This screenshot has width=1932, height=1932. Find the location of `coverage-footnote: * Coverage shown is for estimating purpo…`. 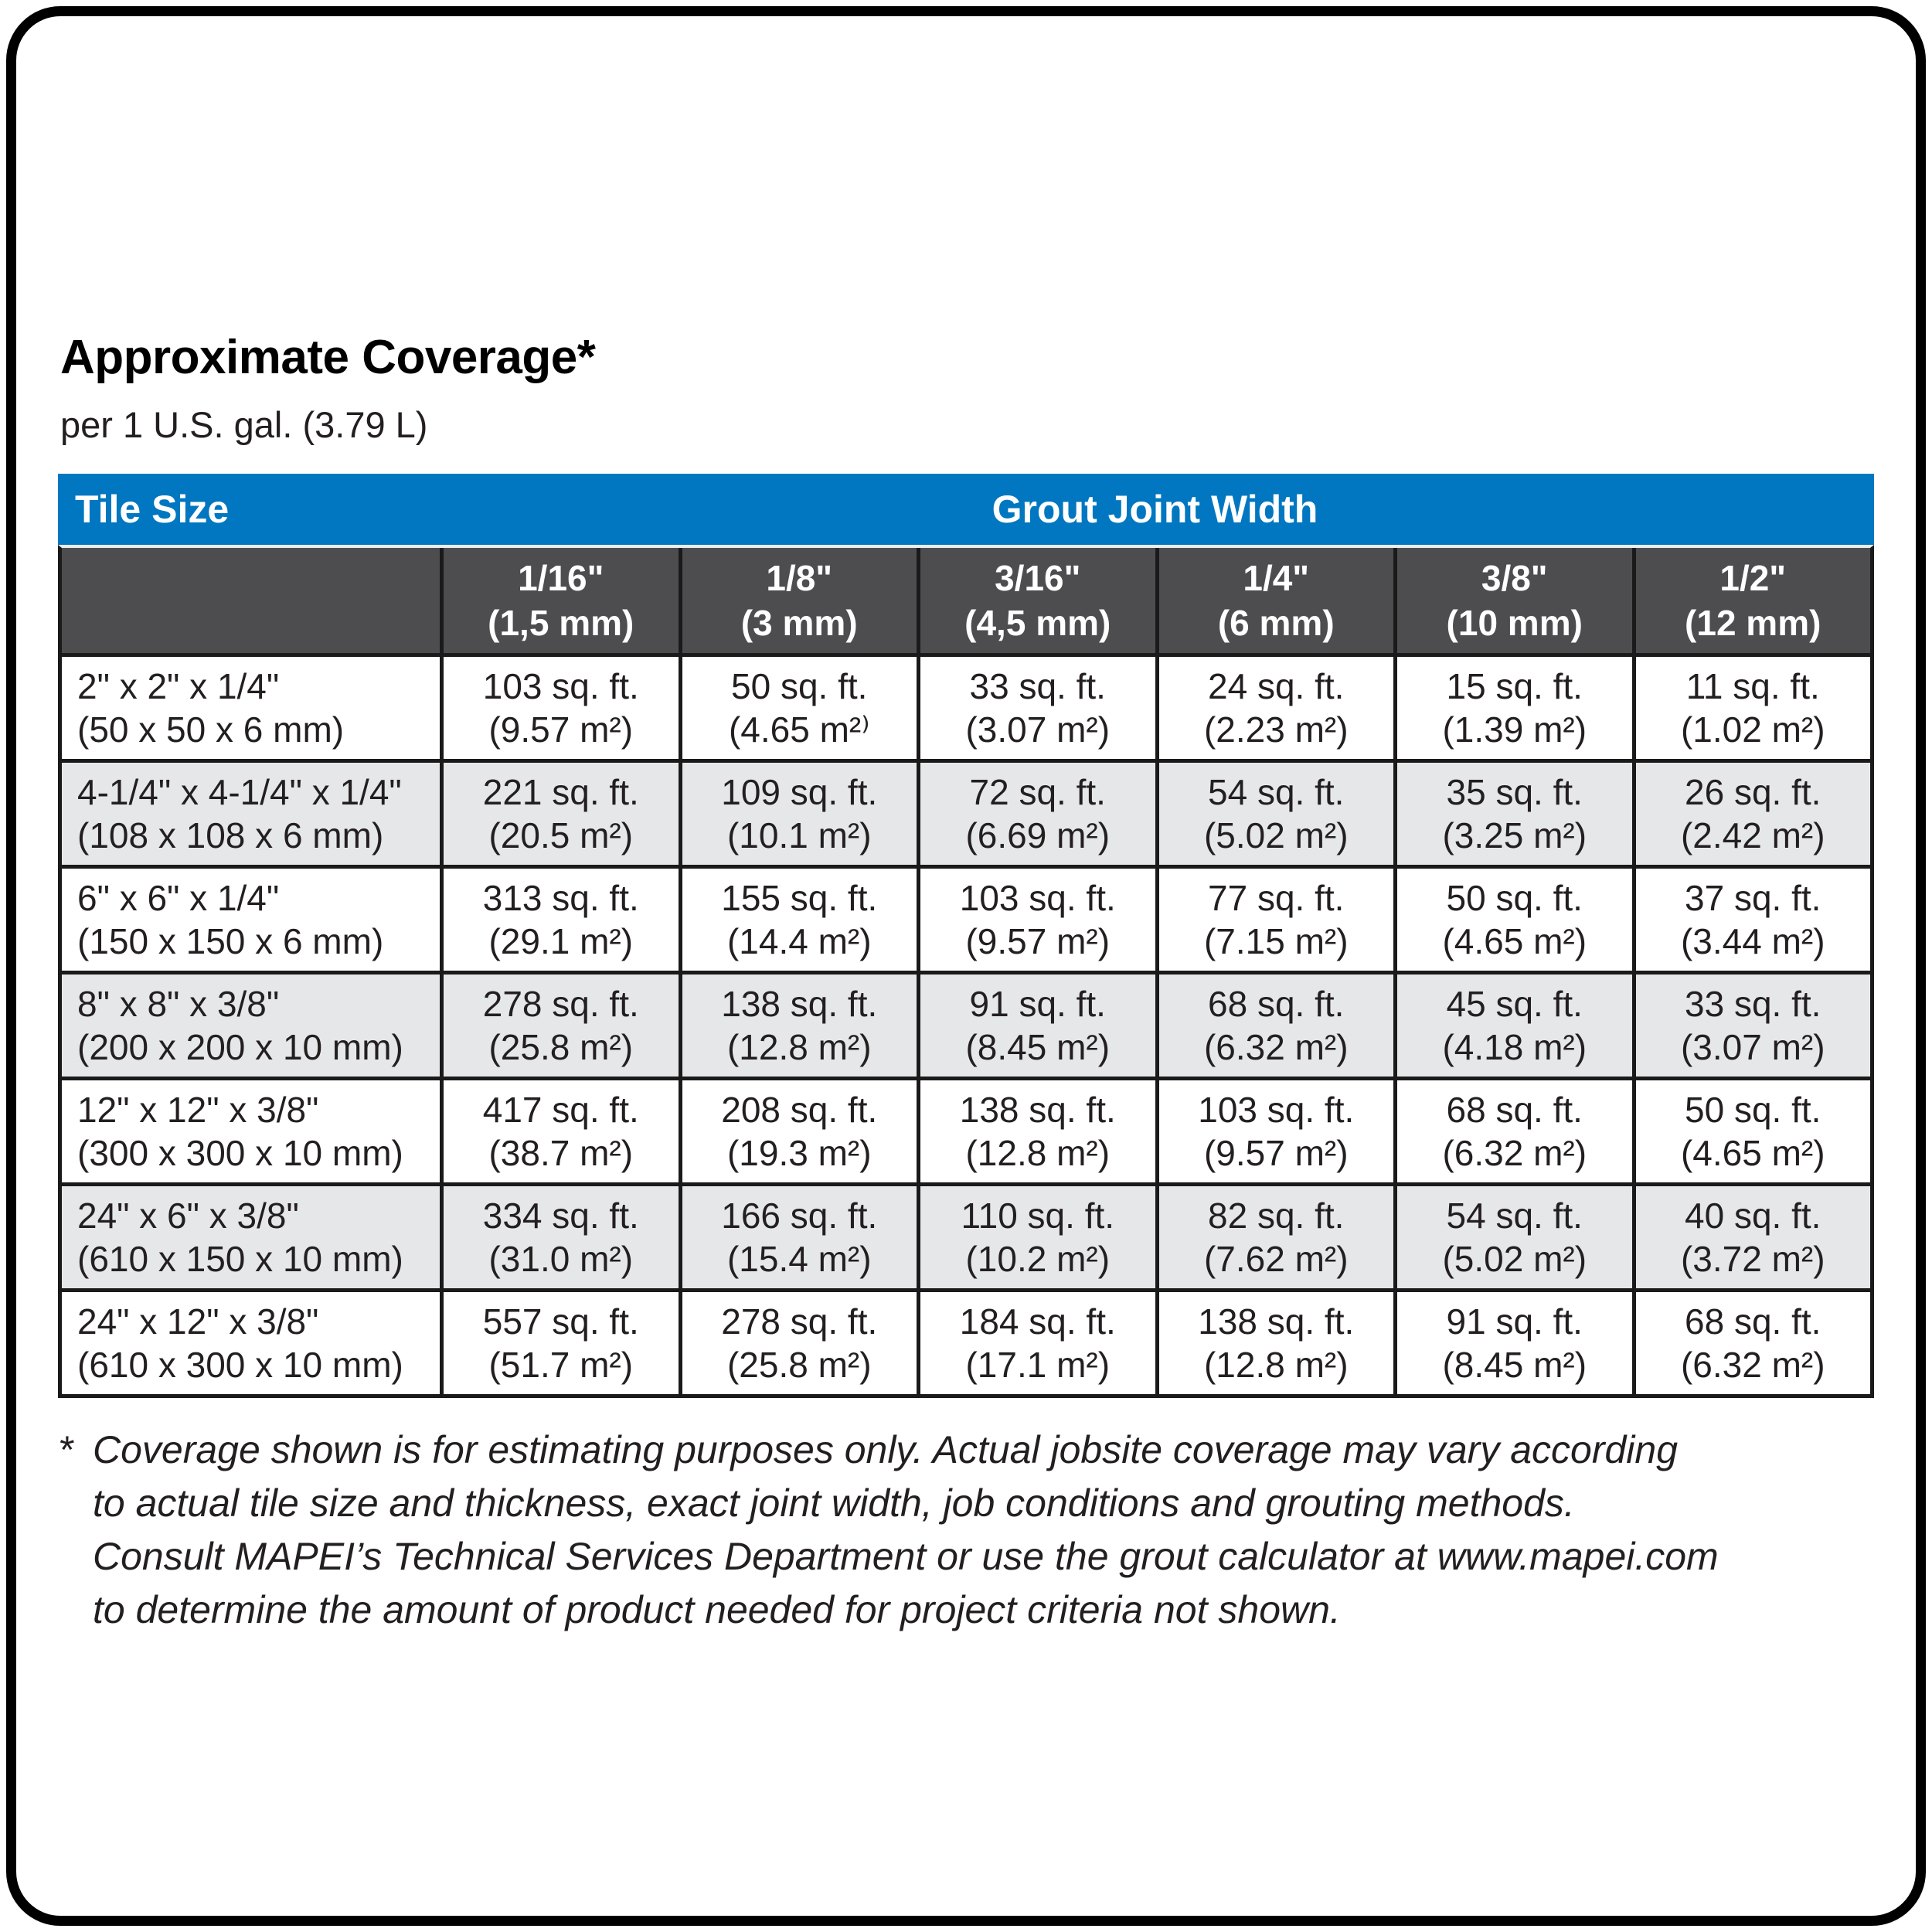

coverage-footnote: * Coverage shown is for estimating purpo… is located at coordinates (988, 1530).